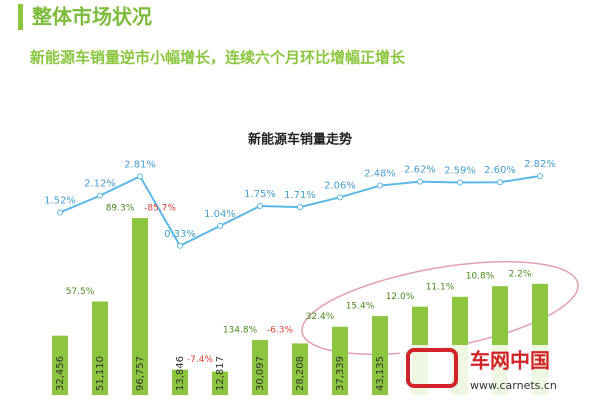 The height and width of the screenshot is (400, 600). I want to click on bar-value-label: 51,110, so click(100, 373).